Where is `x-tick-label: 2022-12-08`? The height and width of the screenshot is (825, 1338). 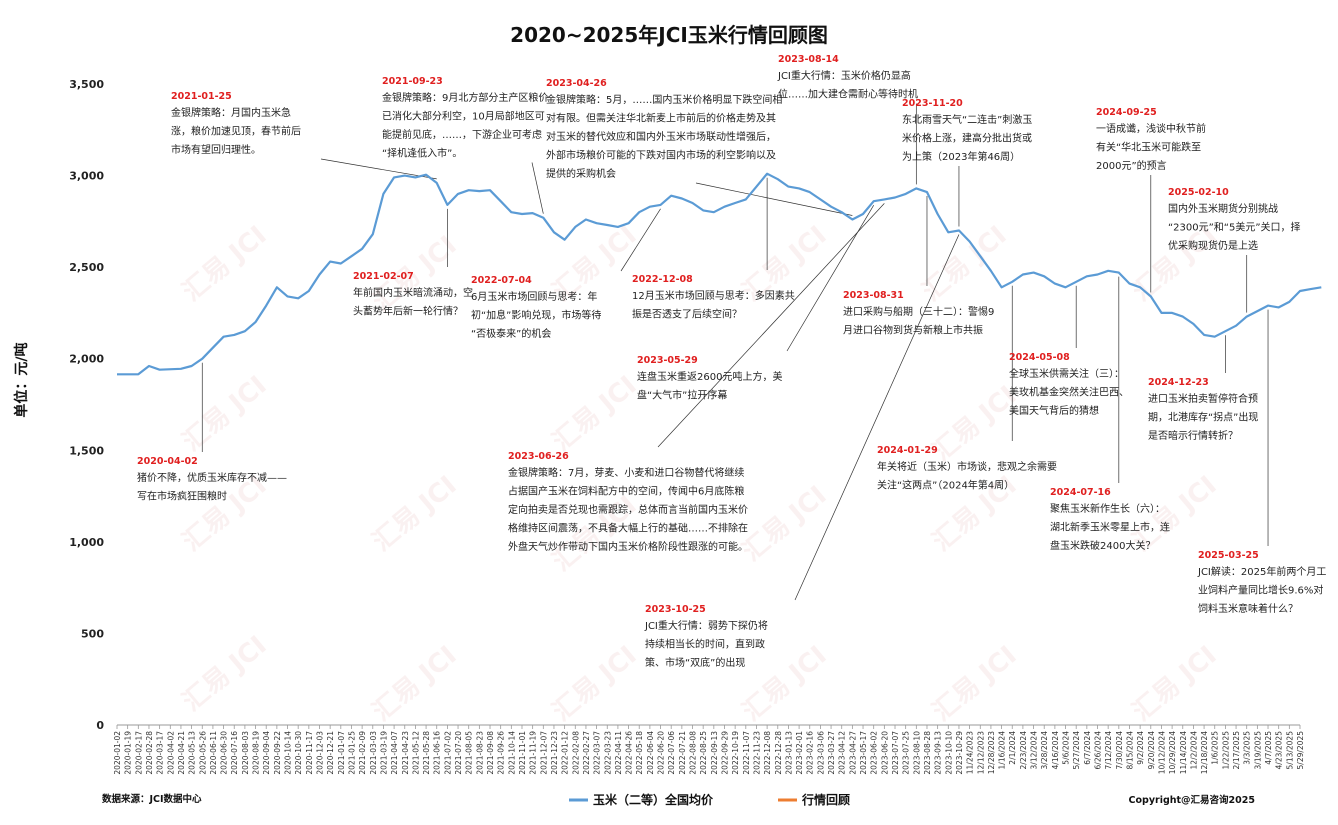 x-tick-label: 2022-12-08 is located at coordinates (767, 753).